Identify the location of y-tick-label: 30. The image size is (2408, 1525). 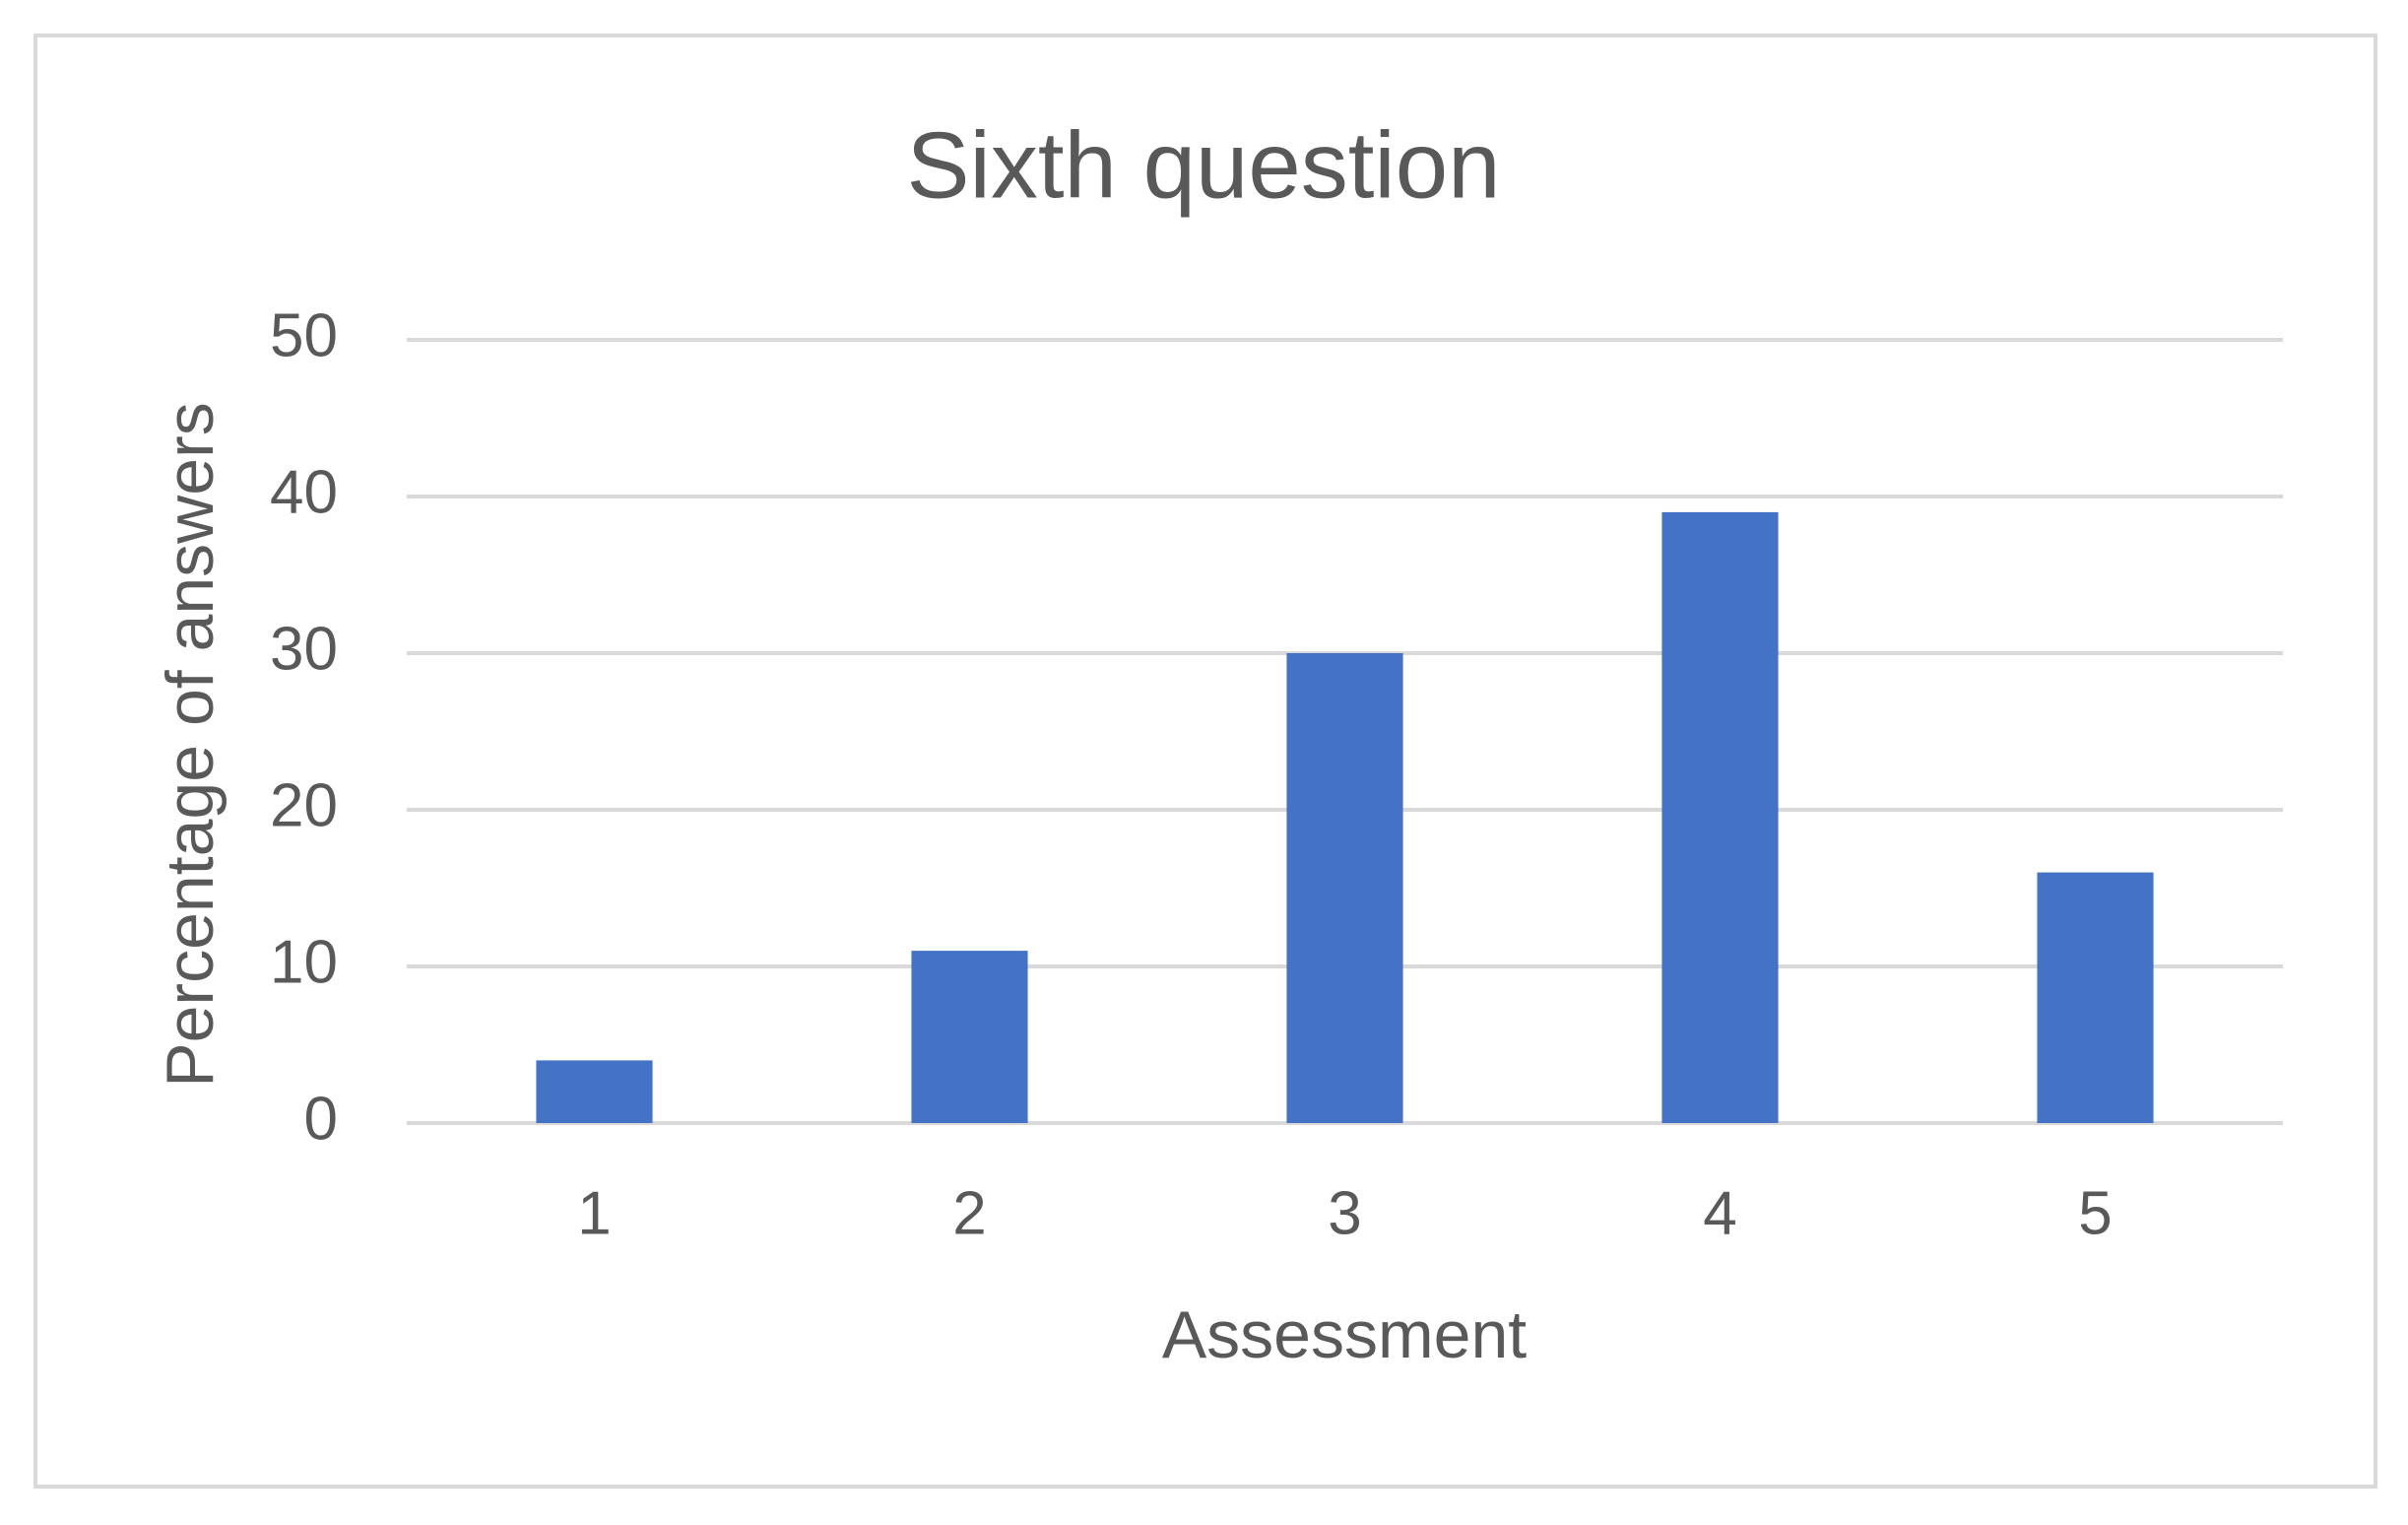
(304, 649).